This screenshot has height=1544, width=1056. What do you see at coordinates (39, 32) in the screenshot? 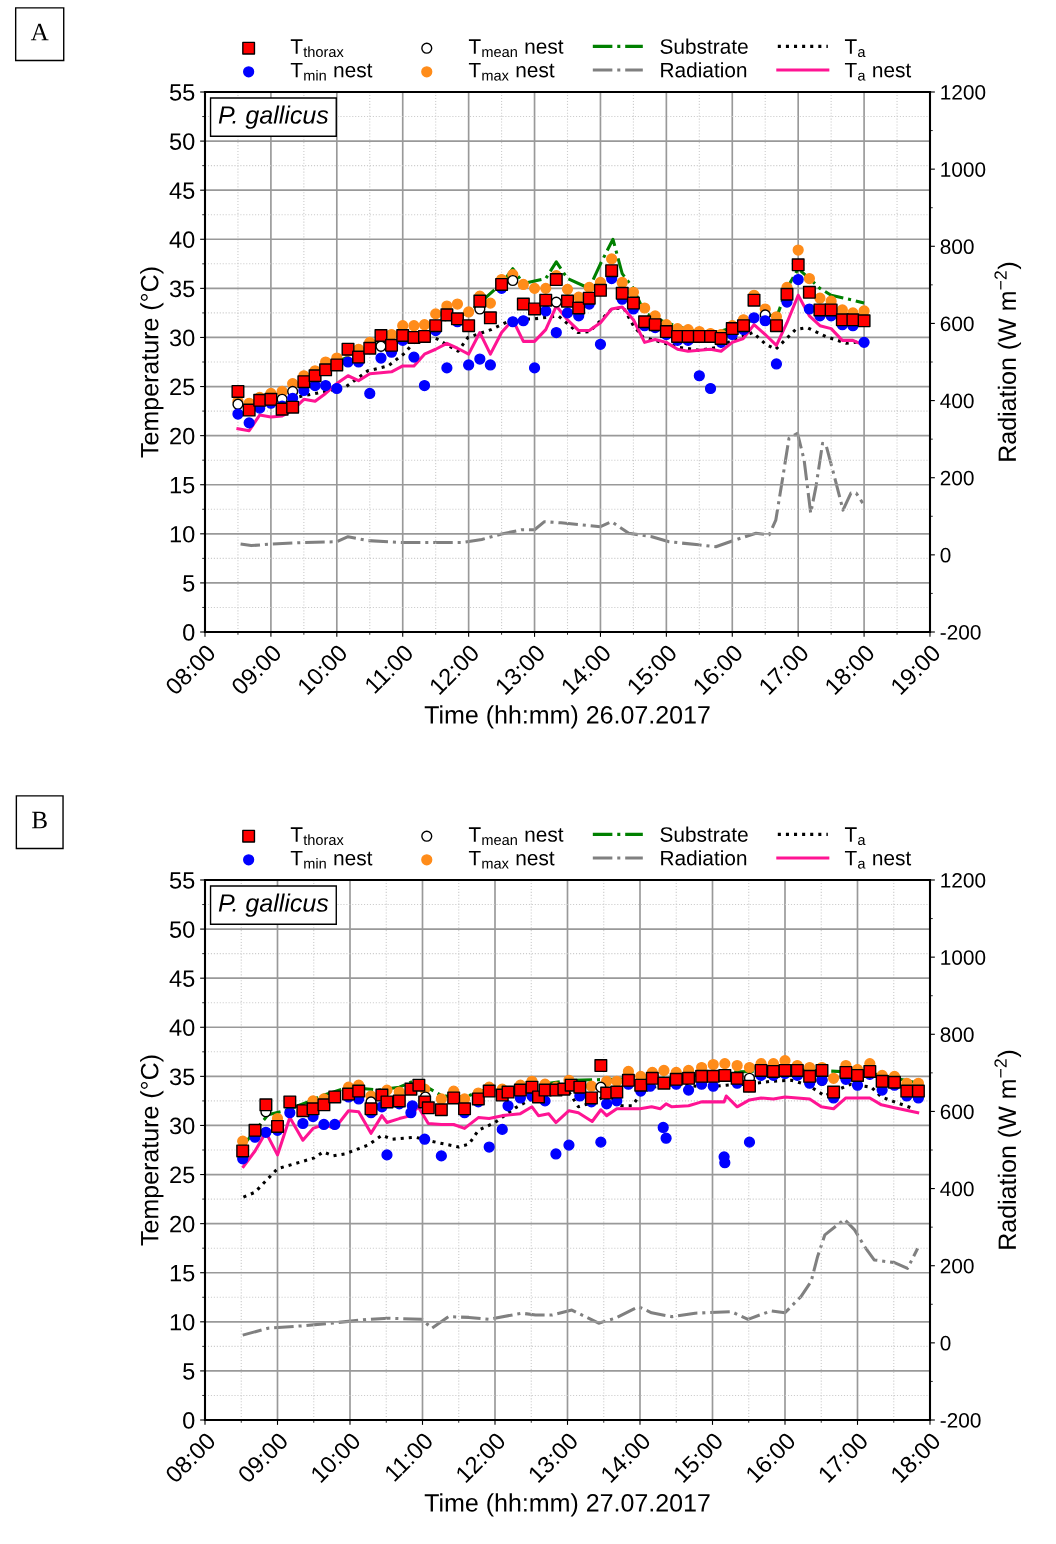
I see `text: A` at bounding box center [39, 32].